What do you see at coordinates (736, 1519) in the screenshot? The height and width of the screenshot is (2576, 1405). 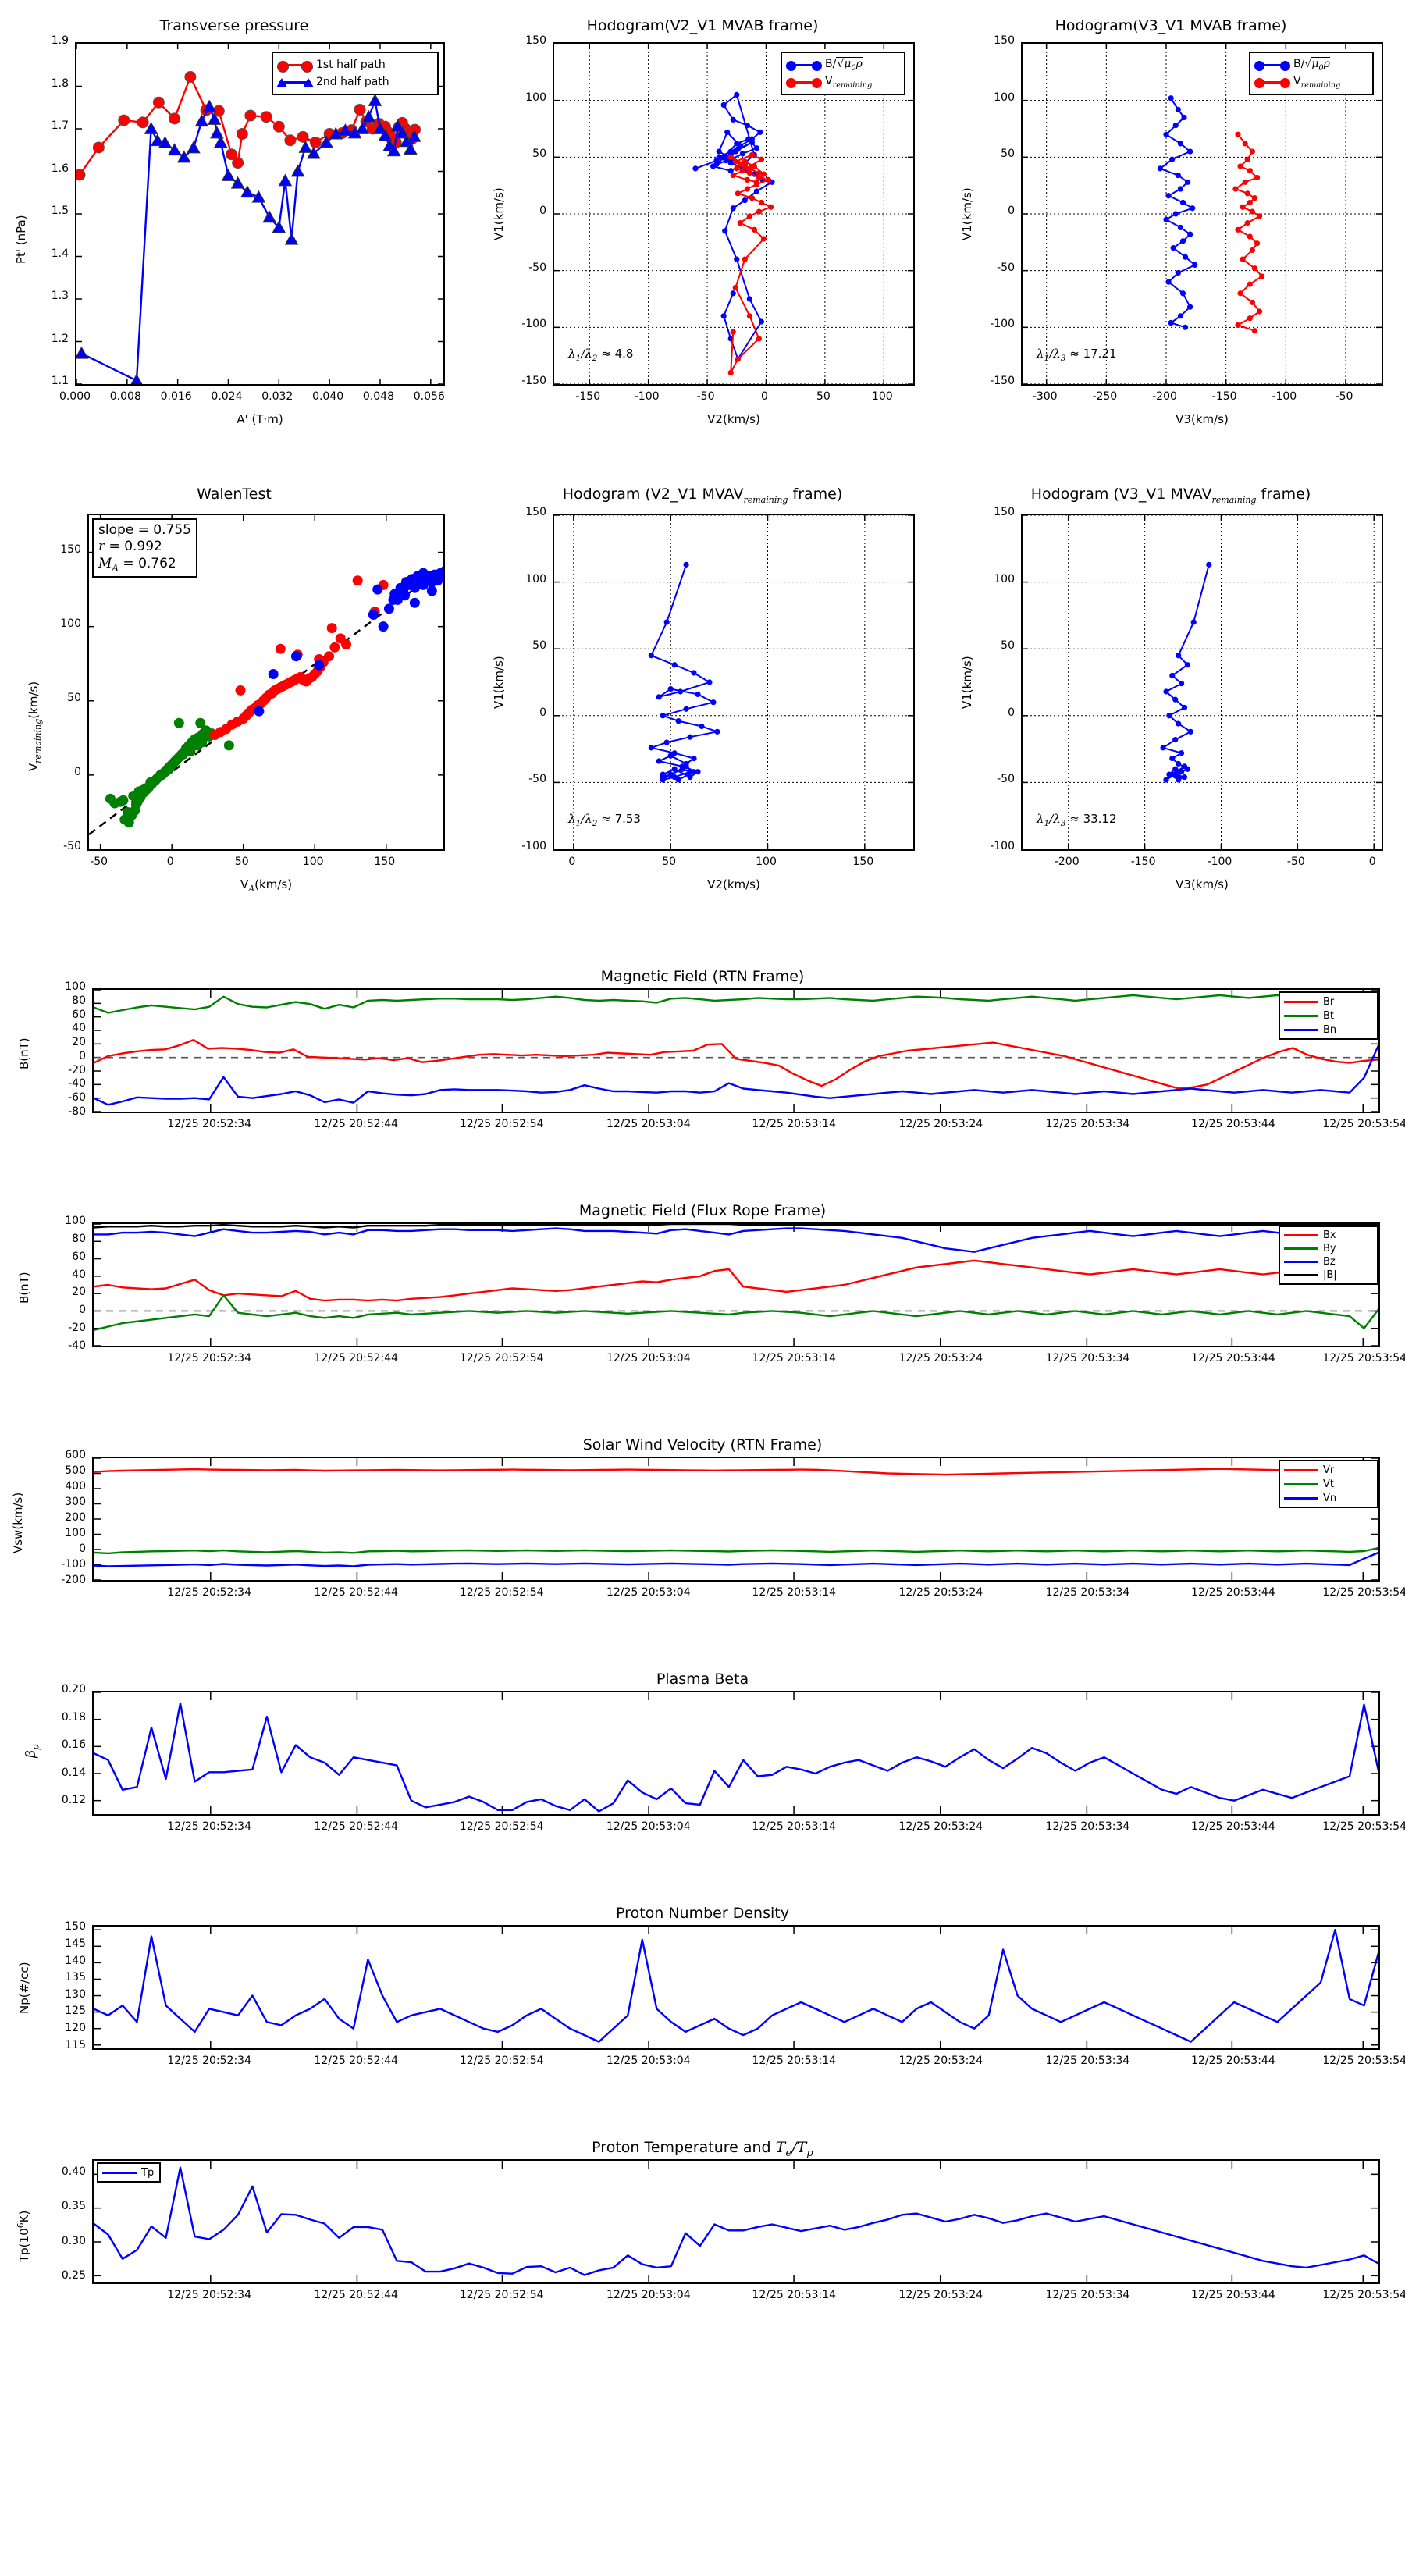 I see `solar-wind-svg` at bounding box center [736, 1519].